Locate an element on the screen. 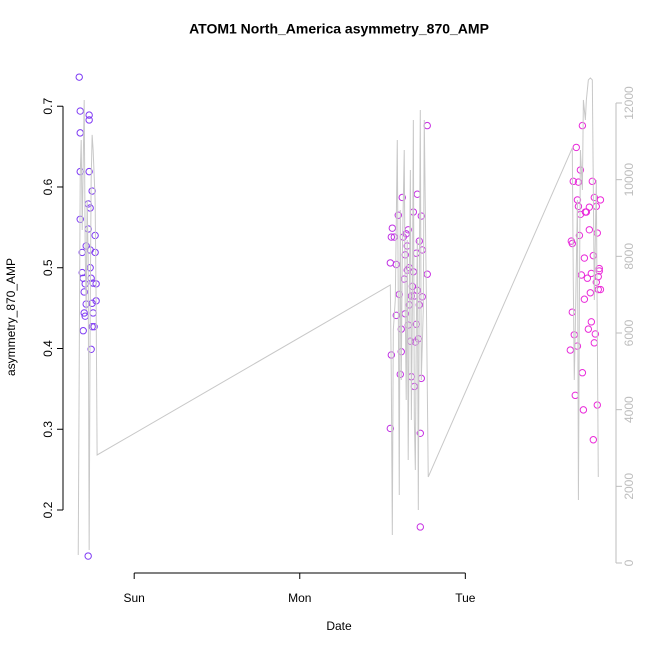 This screenshot has height=650, width=650. y-tick-label: 0.3 is located at coordinates (48, 429).